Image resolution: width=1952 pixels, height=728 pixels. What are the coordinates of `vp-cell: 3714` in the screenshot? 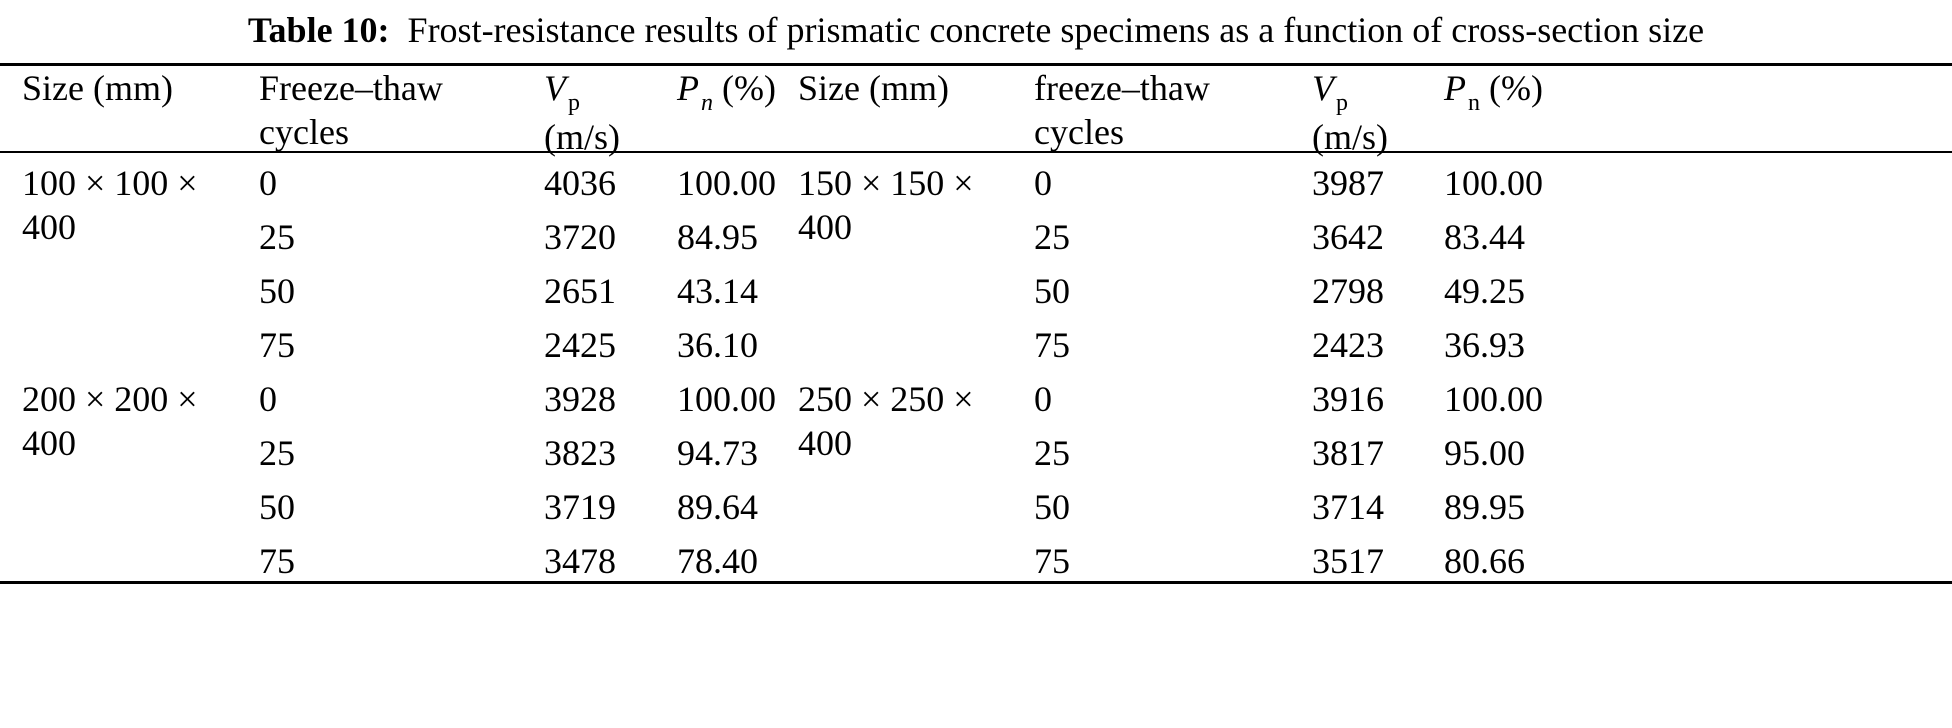 It's located at (1348, 507).